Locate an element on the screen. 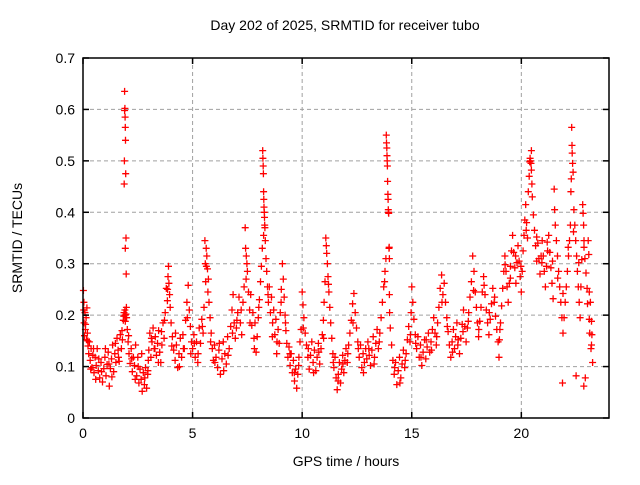 The width and height of the screenshot is (640, 485). y-axis-label: SRMTID / TECUs is located at coordinates (17, 238).